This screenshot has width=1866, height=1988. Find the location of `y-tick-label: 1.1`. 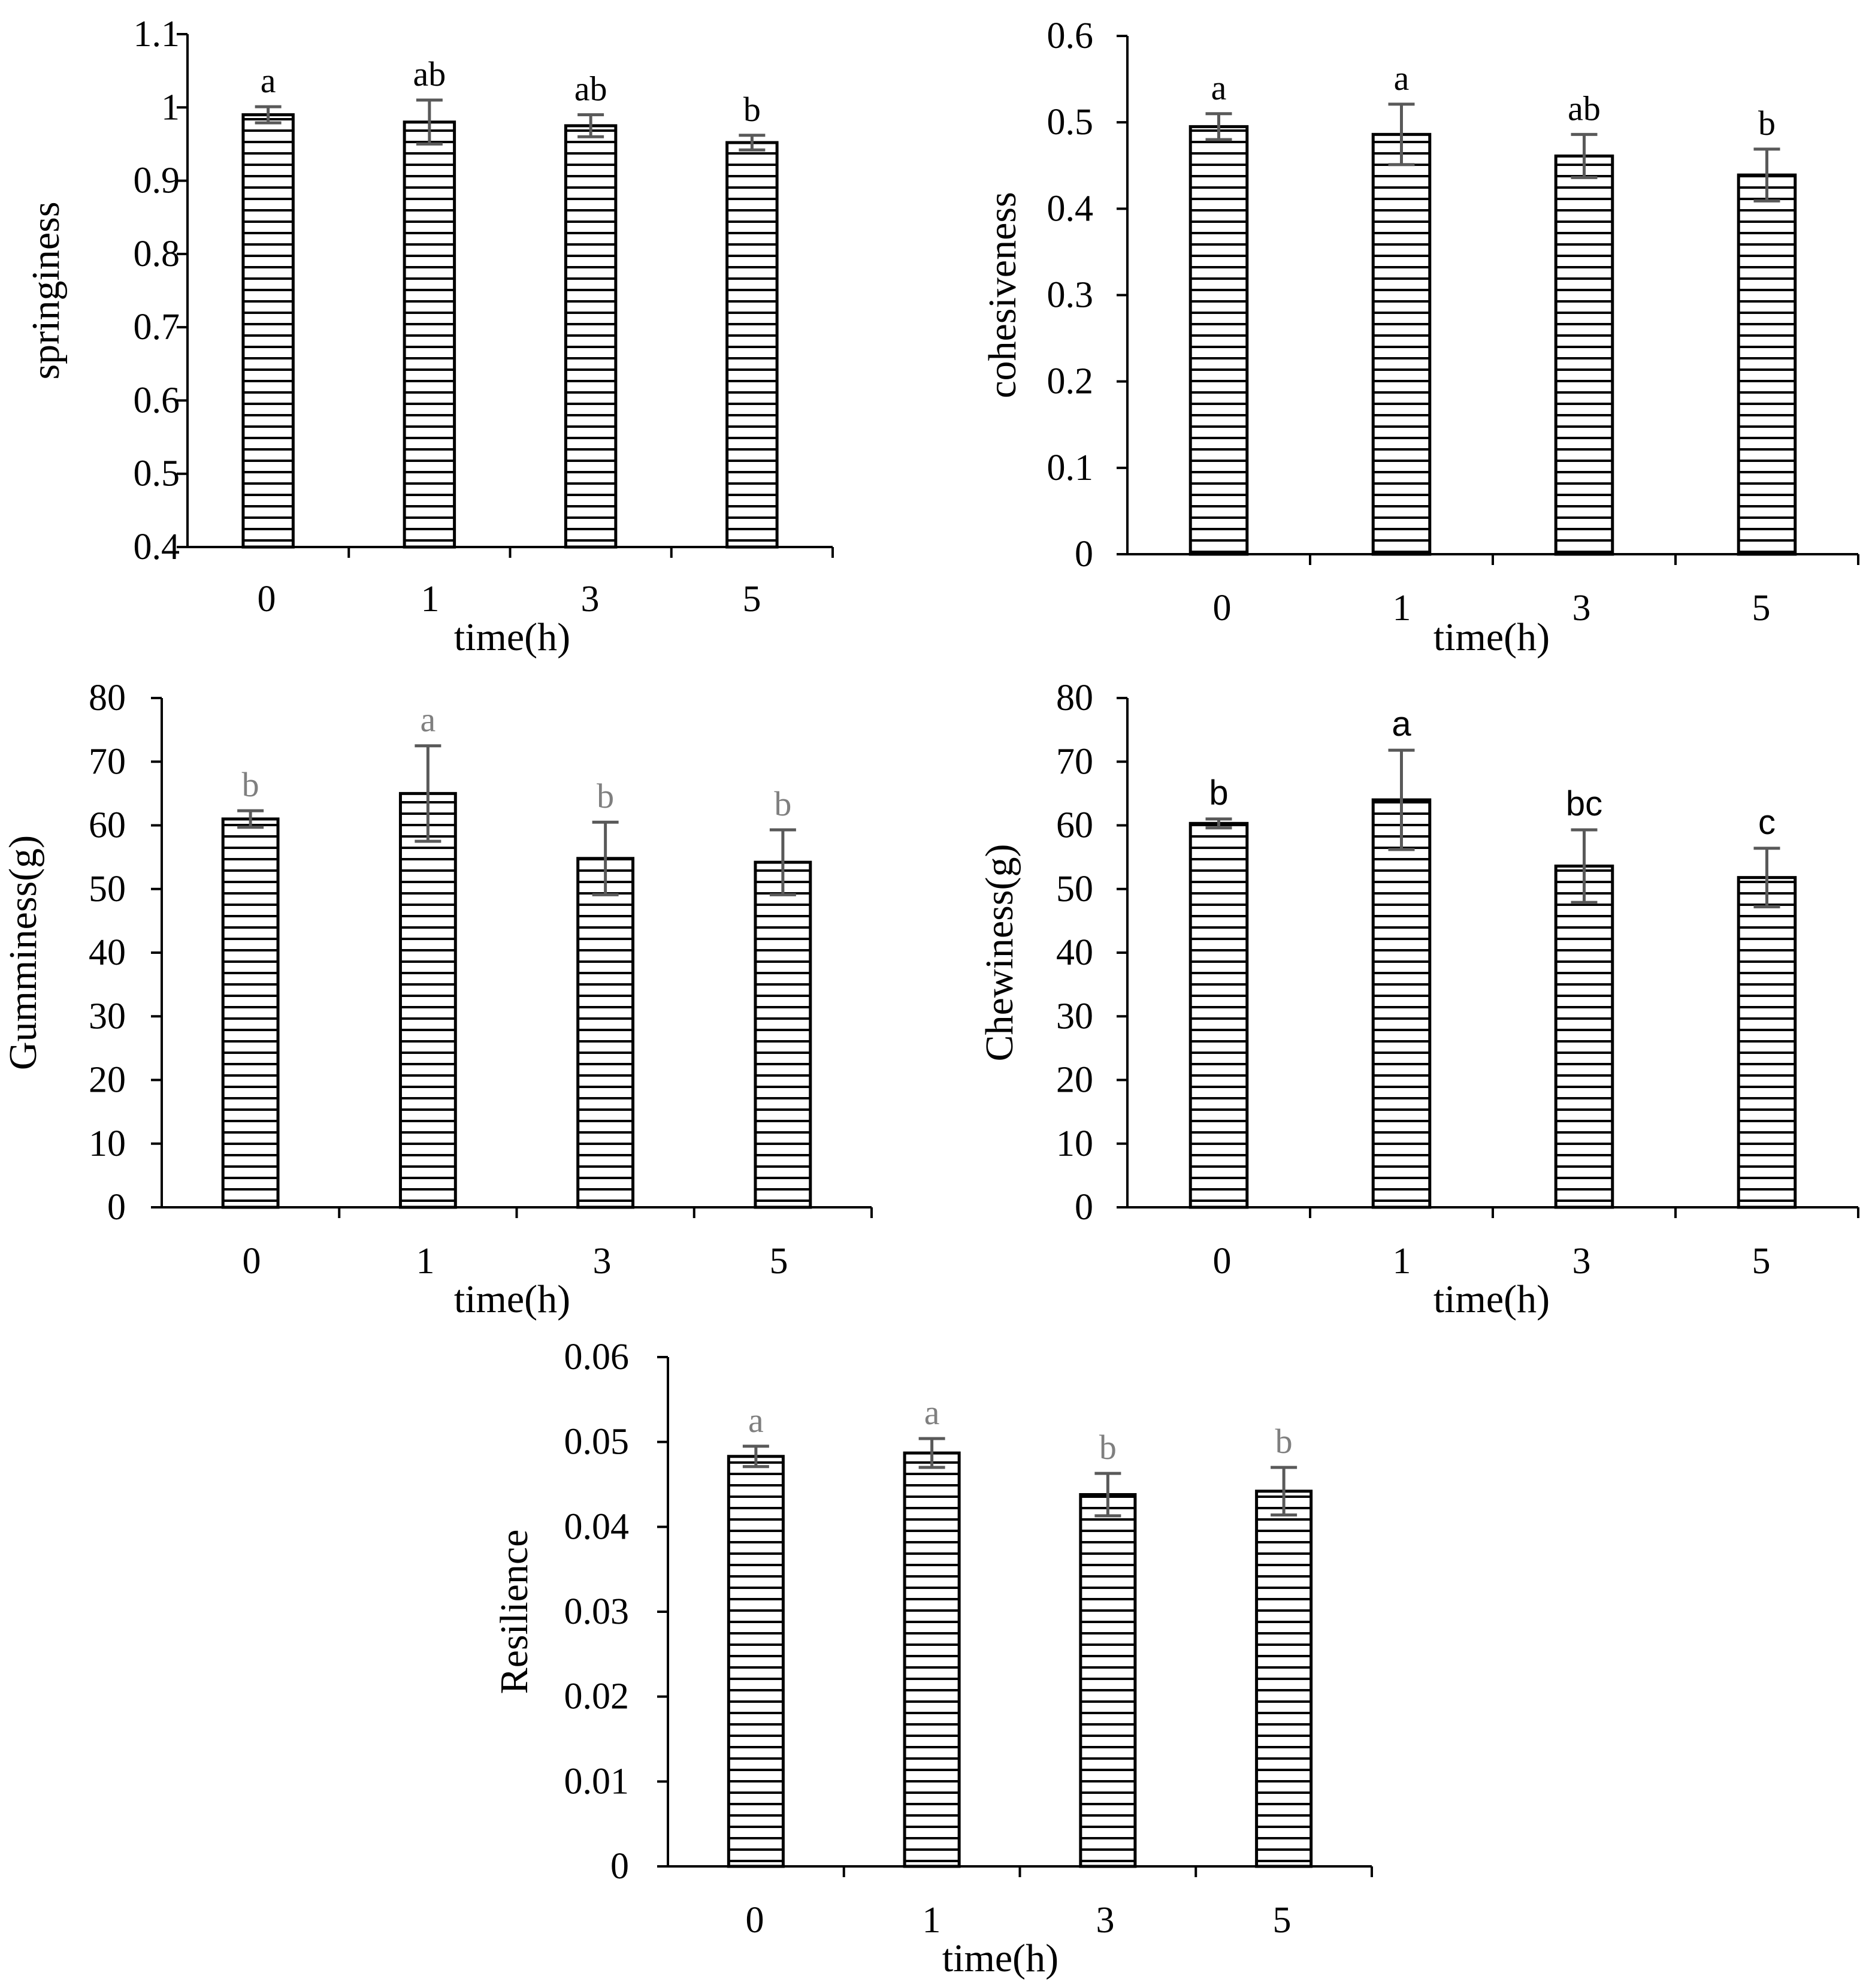

y-tick-label: 1.1 is located at coordinates (157, 34).